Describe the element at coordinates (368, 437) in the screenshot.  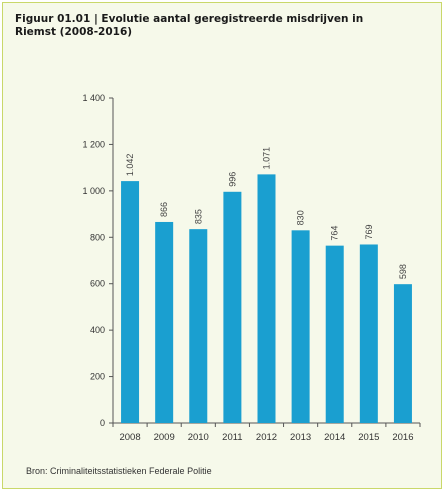
I see `x-tick-label: 2015` at that location.